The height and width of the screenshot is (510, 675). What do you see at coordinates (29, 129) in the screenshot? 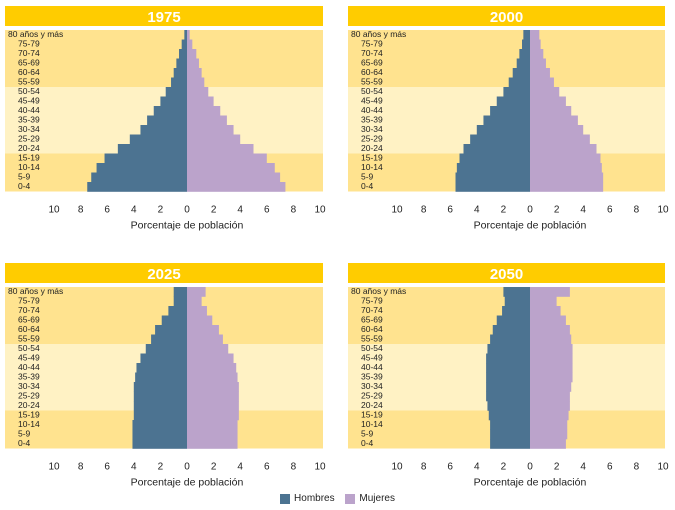
I see `age-label: 30-34` at bounding box center [29, 129].